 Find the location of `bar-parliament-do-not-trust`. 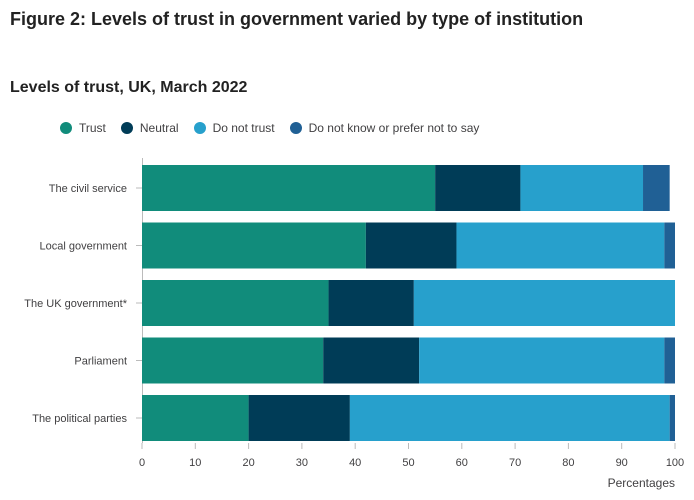

bar-parliament-do-not-trust is located at coordinates (542, 360).